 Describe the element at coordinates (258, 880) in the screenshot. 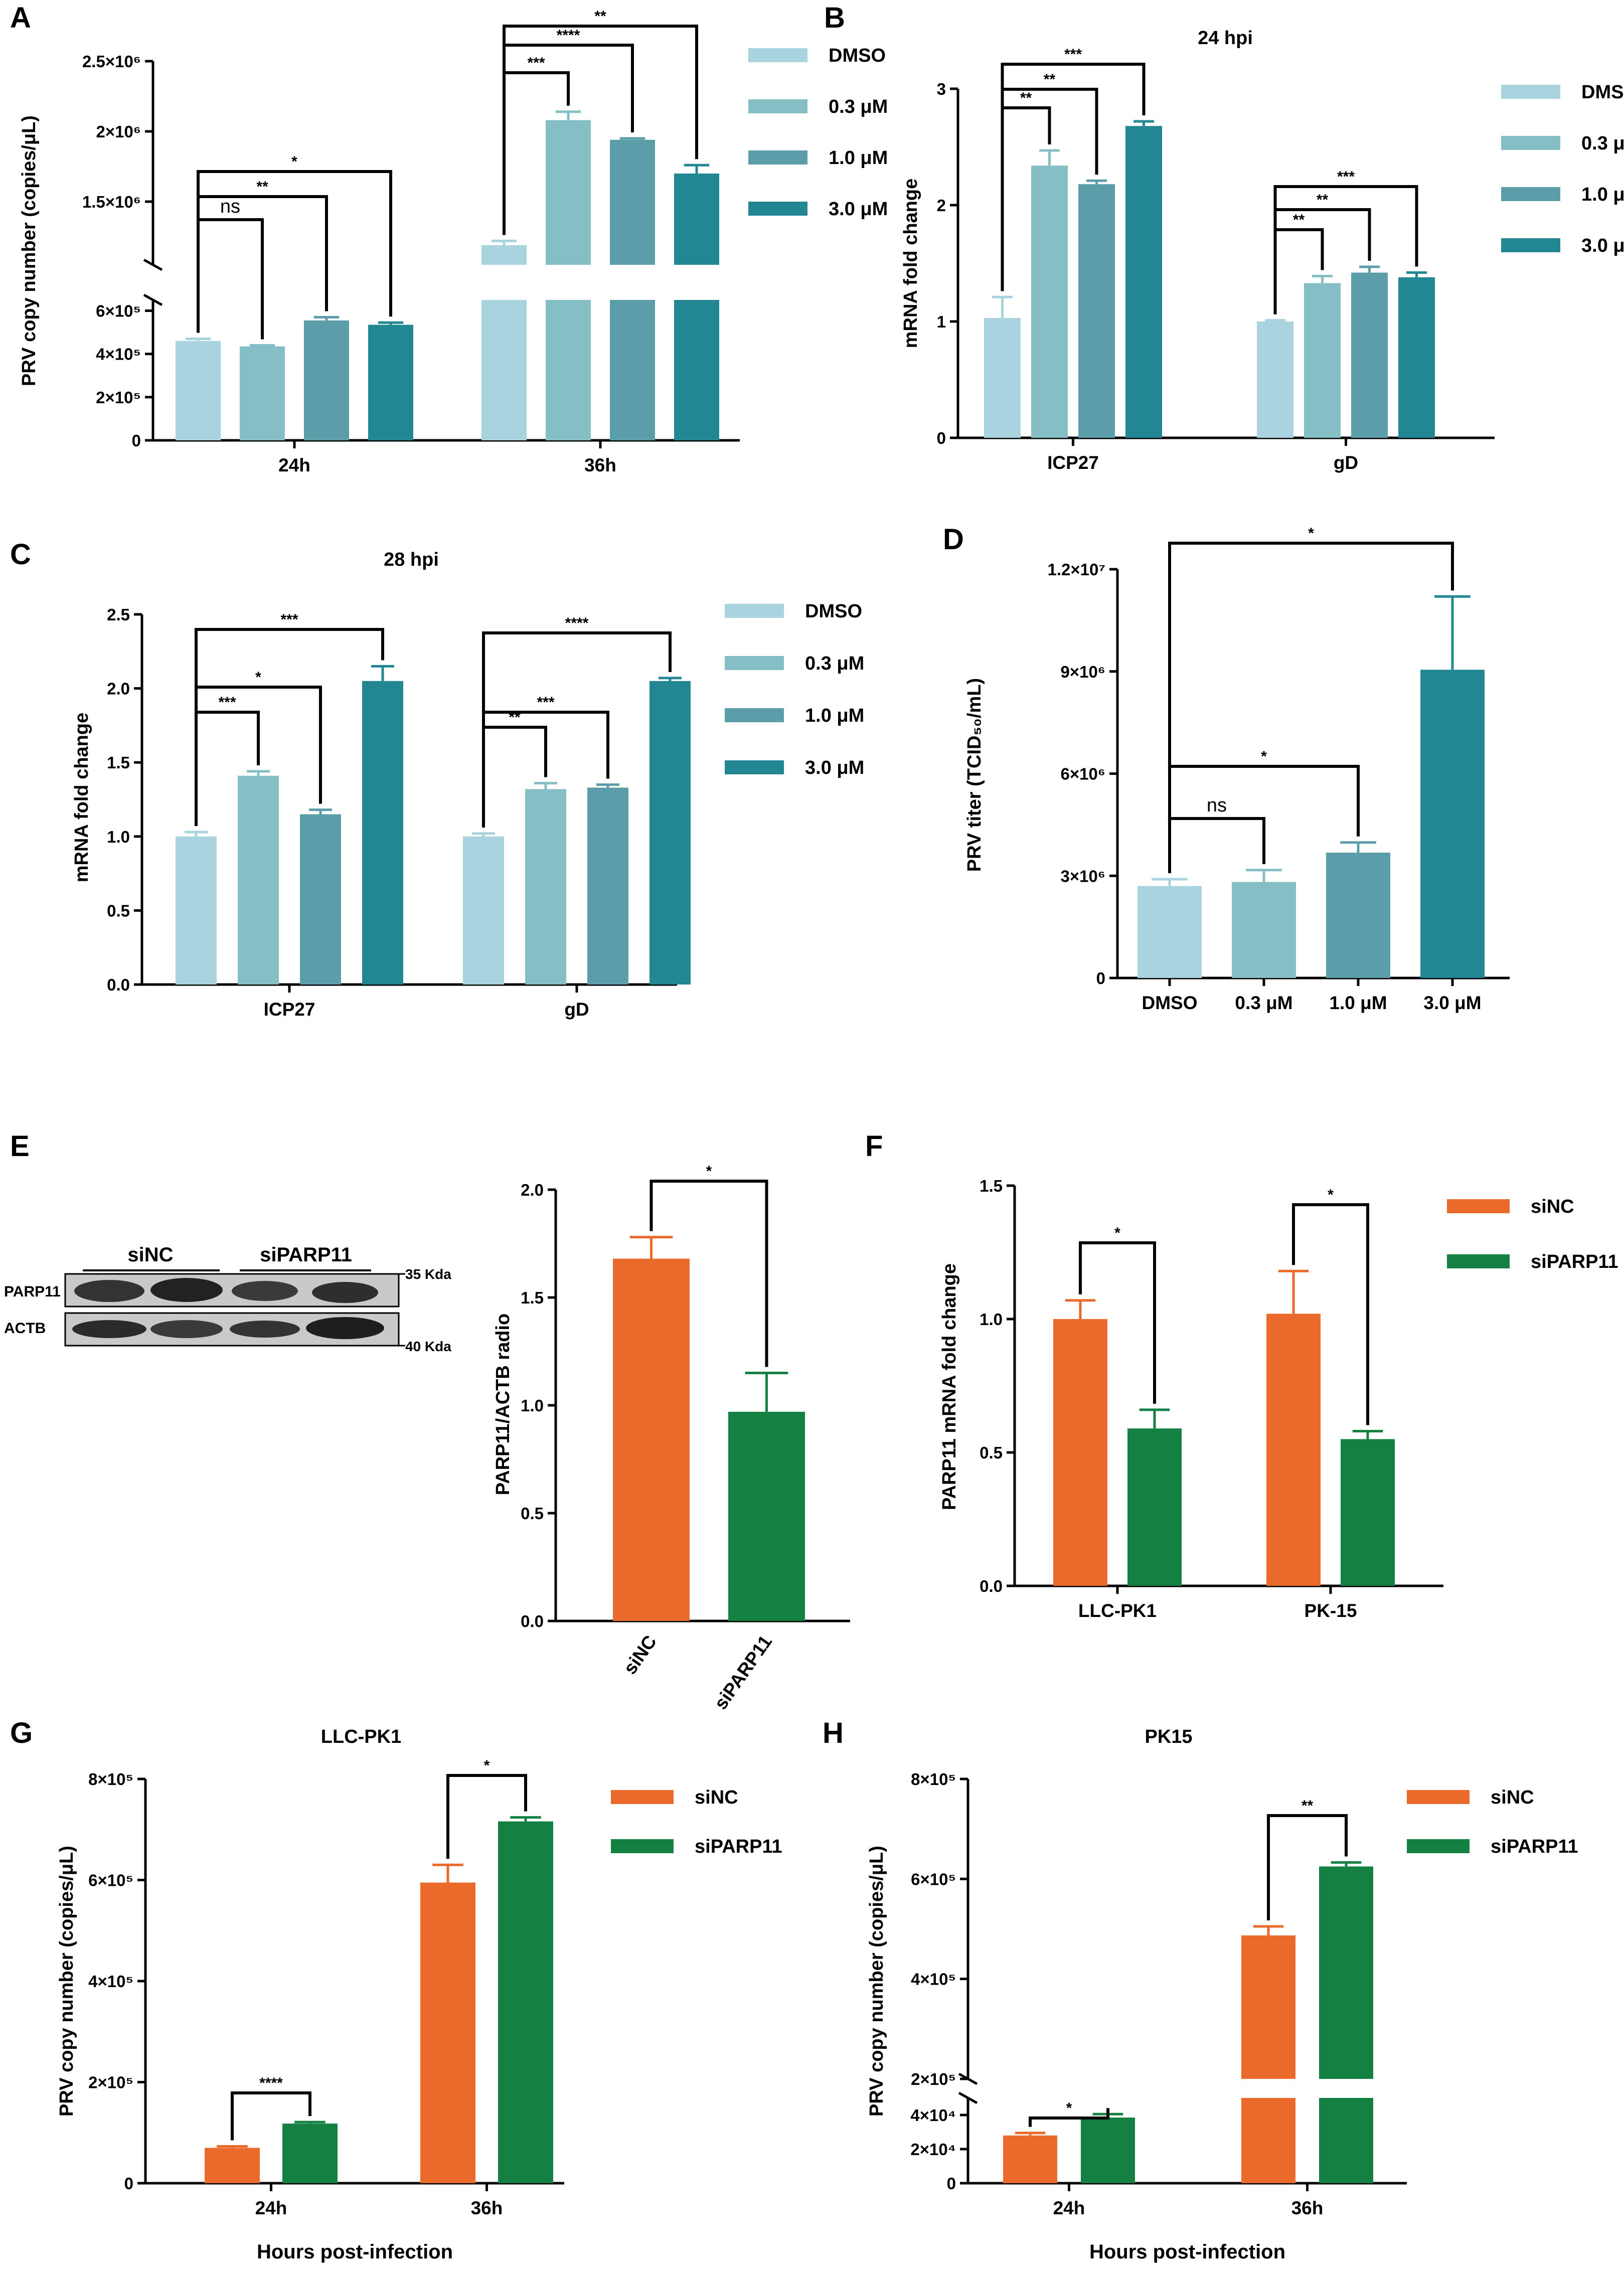

I see `bar-icp27-0-3-m` at that location.